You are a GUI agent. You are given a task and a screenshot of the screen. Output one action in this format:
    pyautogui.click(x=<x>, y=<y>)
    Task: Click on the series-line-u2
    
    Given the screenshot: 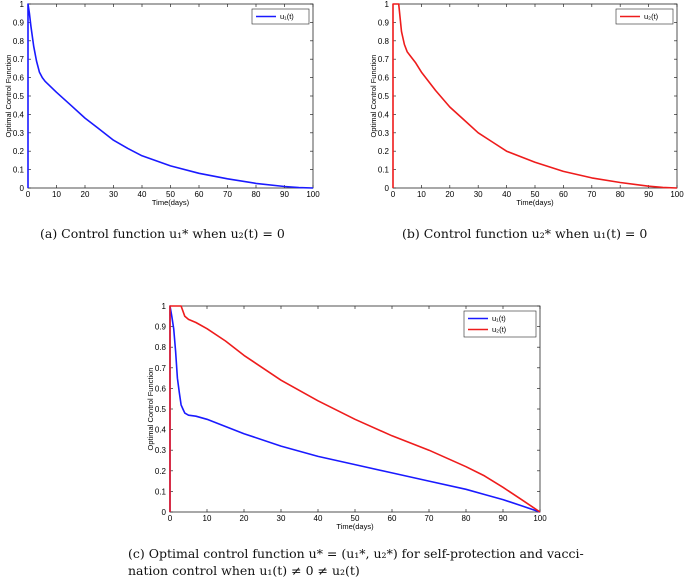 What is the action you would take?
    pyautogui.click(x=535, y=96)
    